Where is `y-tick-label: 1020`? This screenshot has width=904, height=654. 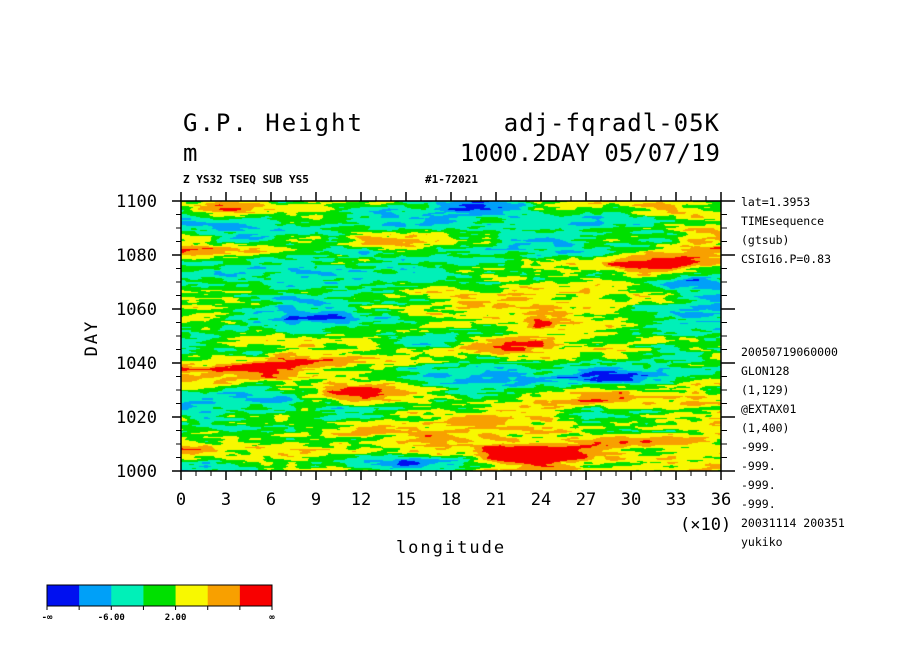 y-tick-label: 1020 is located at coordinates (136, 418).